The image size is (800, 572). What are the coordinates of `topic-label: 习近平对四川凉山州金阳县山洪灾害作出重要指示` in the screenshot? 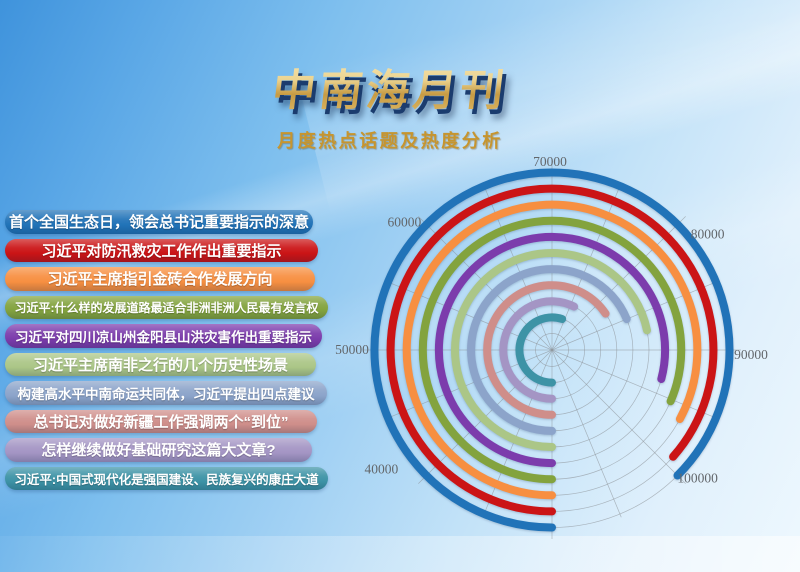 It's located at (163, 337).